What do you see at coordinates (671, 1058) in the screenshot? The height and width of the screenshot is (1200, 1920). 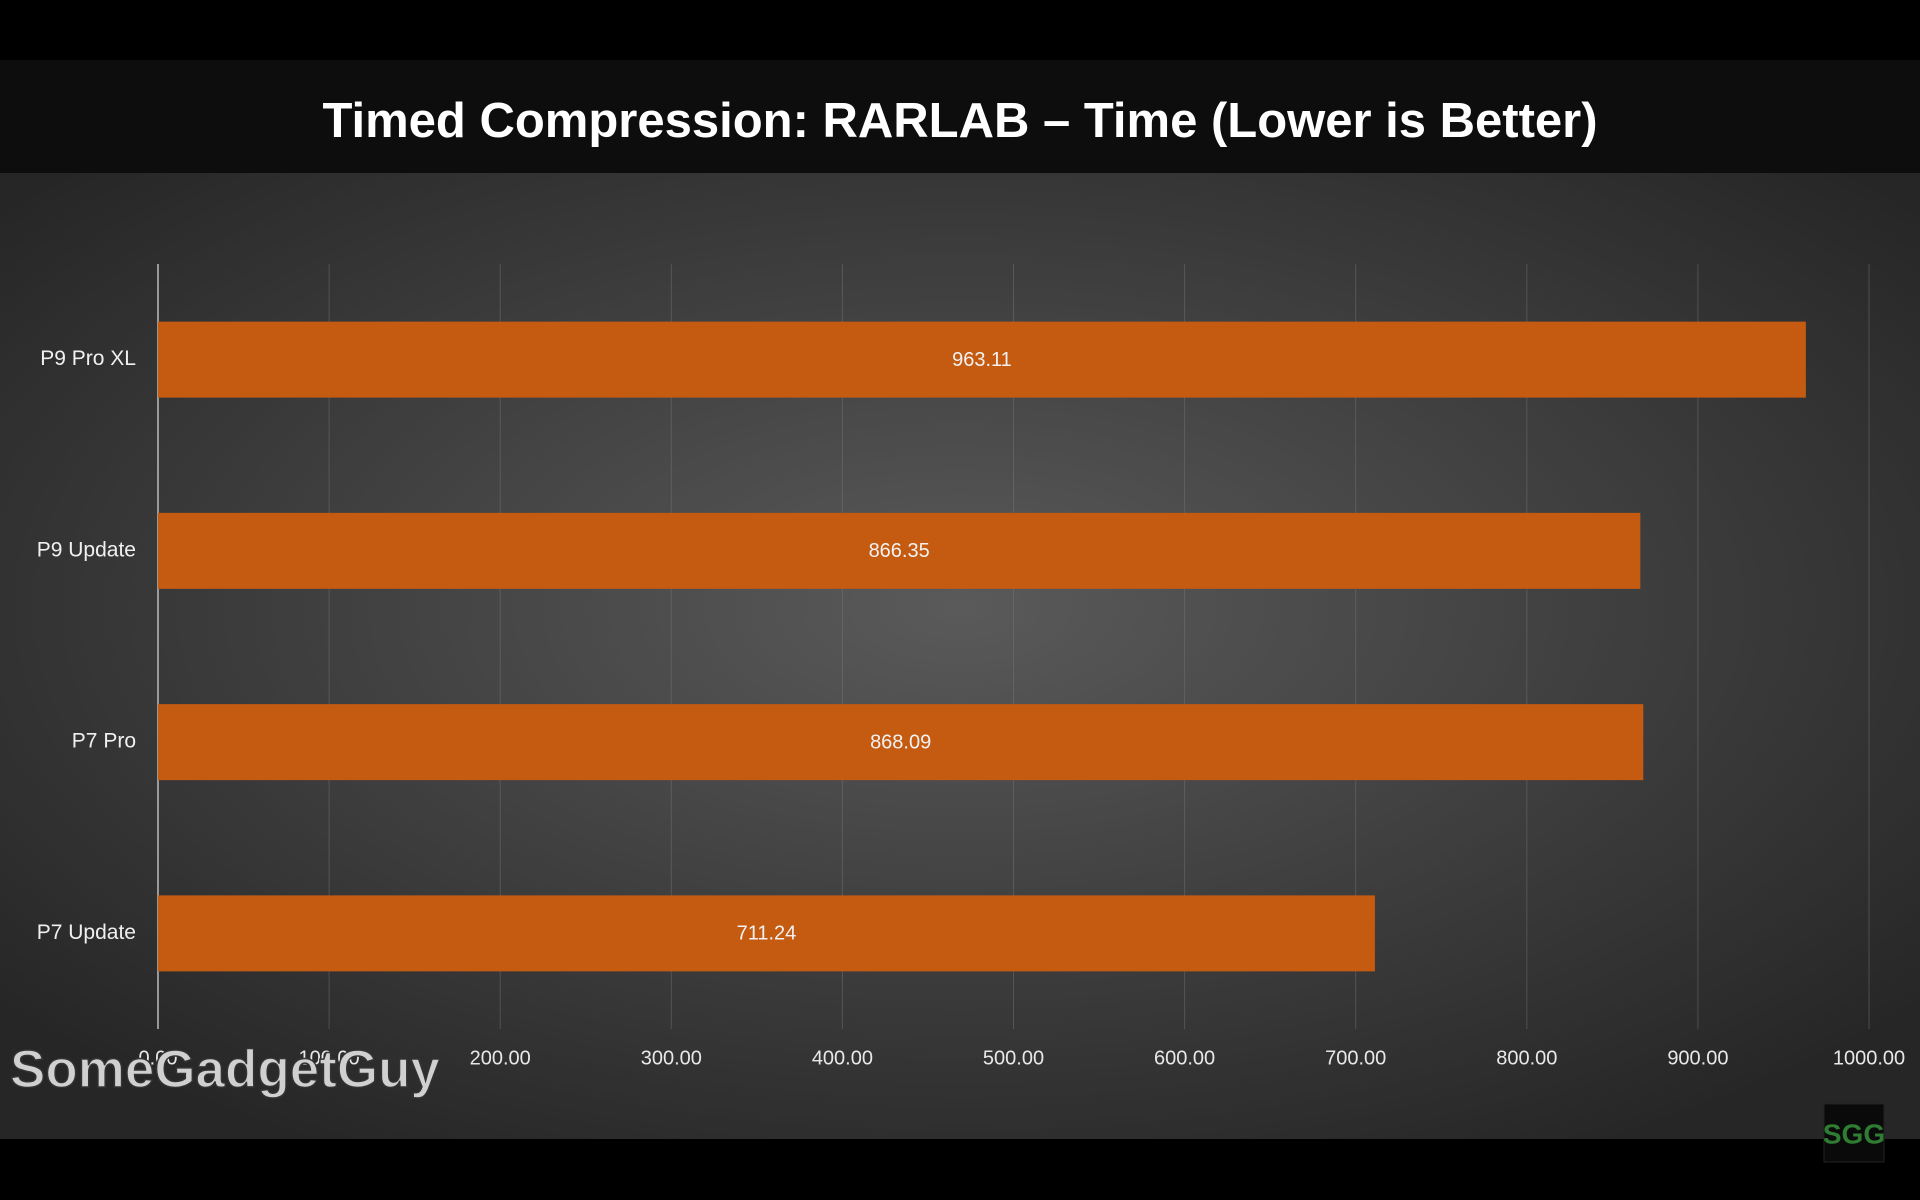 I see `x-tick-label: 300.00` at bounding box center [671, 1058].